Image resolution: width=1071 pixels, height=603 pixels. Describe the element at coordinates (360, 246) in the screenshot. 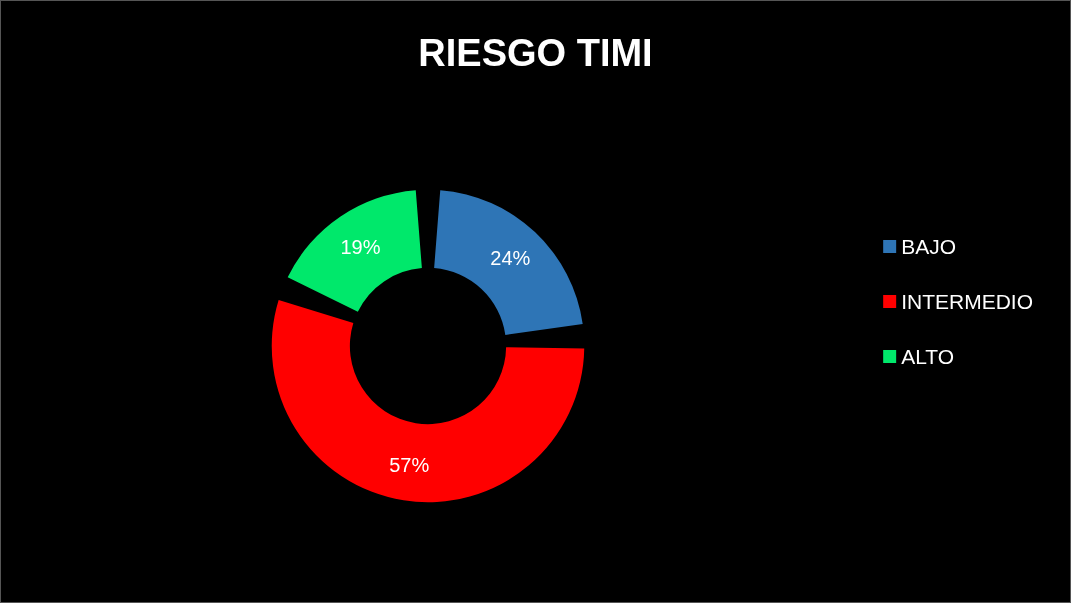

I see `data-label: 19%` at that location.